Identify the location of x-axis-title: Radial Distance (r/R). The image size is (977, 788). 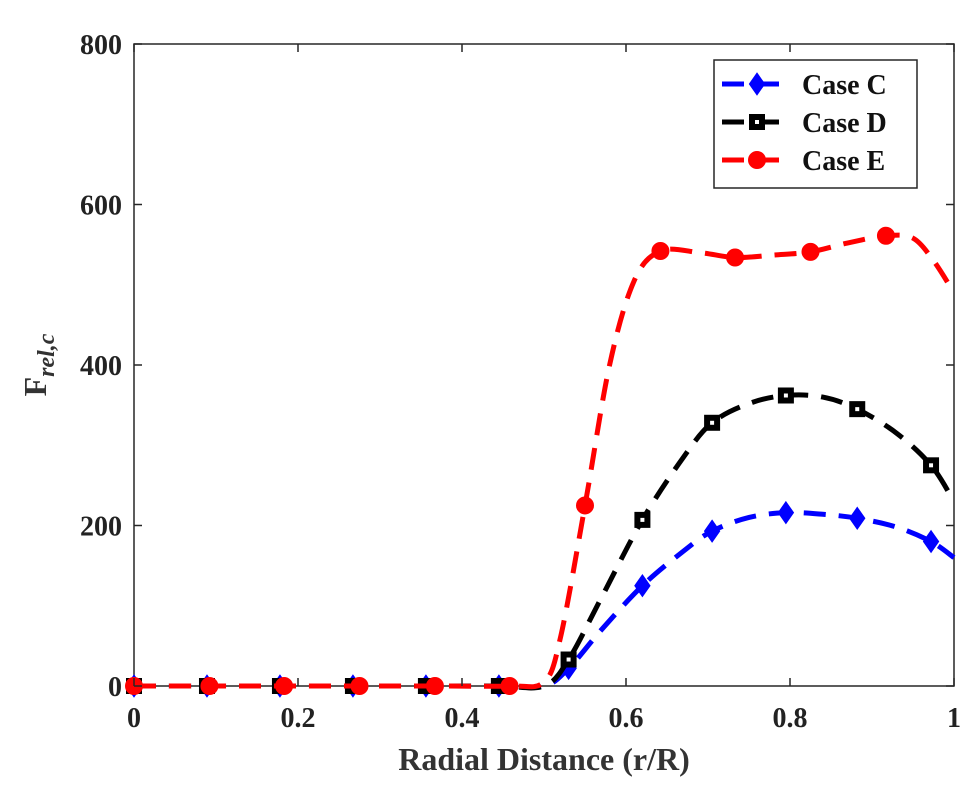
(544, 759).